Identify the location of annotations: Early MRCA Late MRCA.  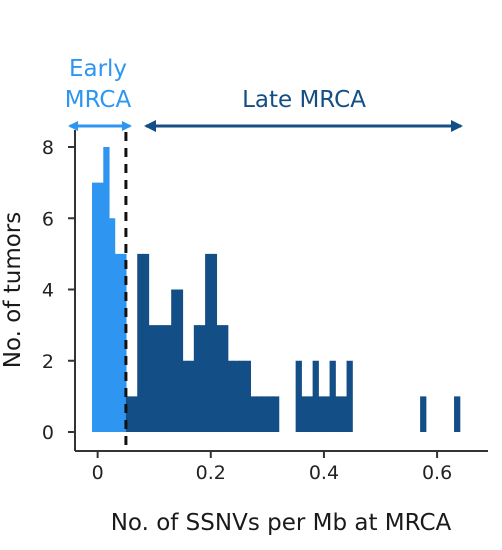
(264, 94).